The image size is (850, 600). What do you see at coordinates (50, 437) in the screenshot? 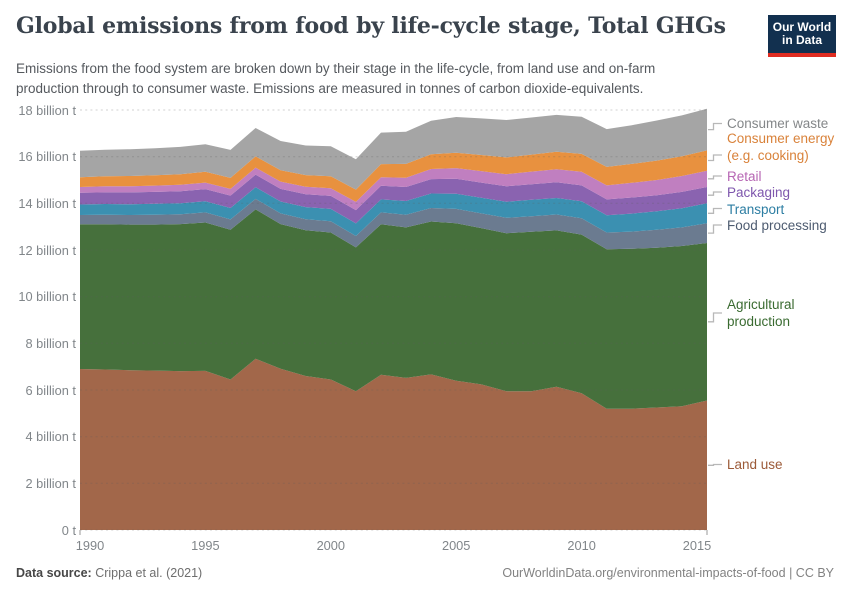
I see `y-tick-label: 4 billion t` at bounding box center [50, 437].